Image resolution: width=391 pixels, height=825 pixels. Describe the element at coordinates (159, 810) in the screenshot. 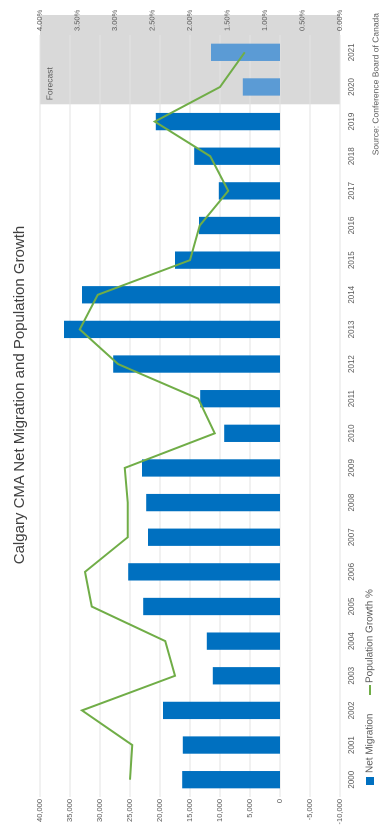

I see `y-tick-label: 20,000` at that location.